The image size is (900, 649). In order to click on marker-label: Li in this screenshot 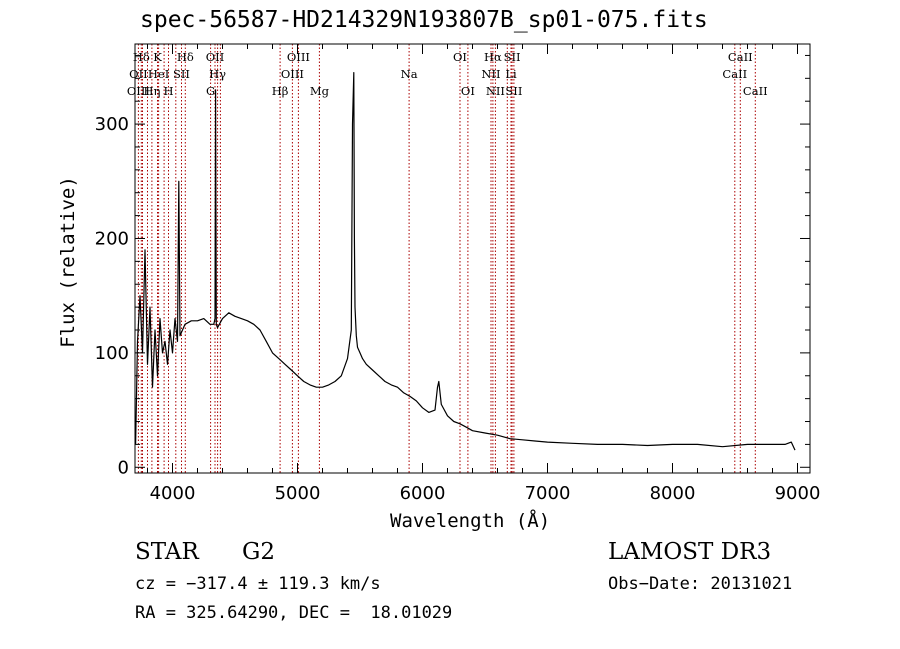, I will do `click(511, 74)`.